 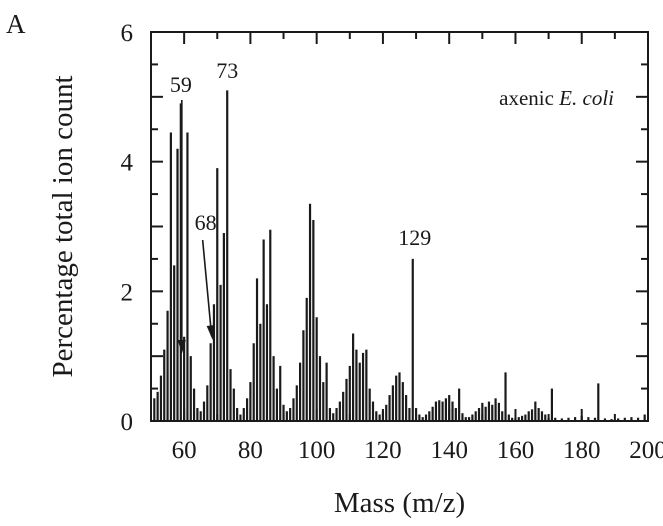 I want to click on y-axis-label: Percentage total ion count, so click(x=63, y=227).